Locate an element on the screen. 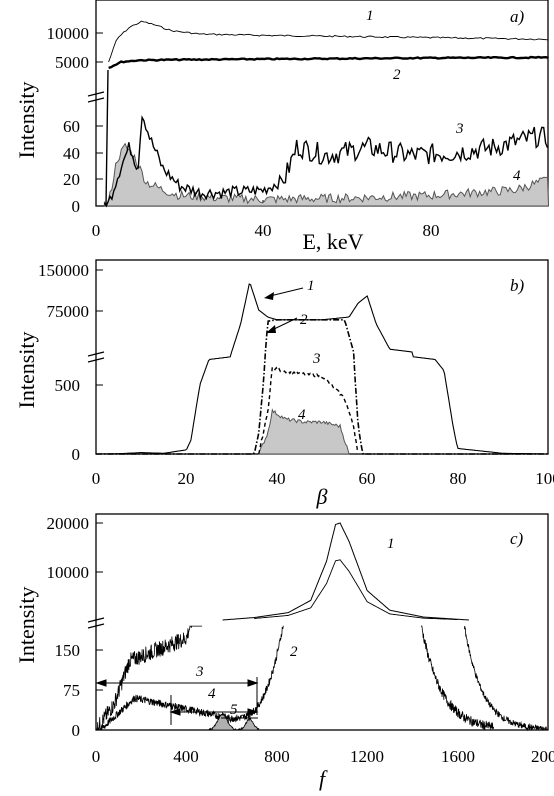 The width and height of the screenshot is (554, 796). a-rise-line is located at coordinates (107, 138).